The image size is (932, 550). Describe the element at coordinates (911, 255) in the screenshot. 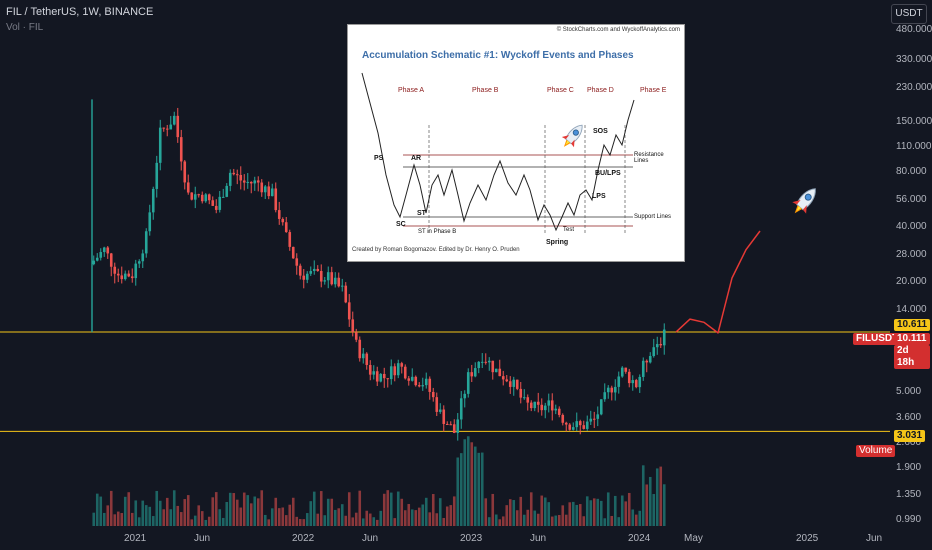

I see `price-axis-label: 28.000` at that location.